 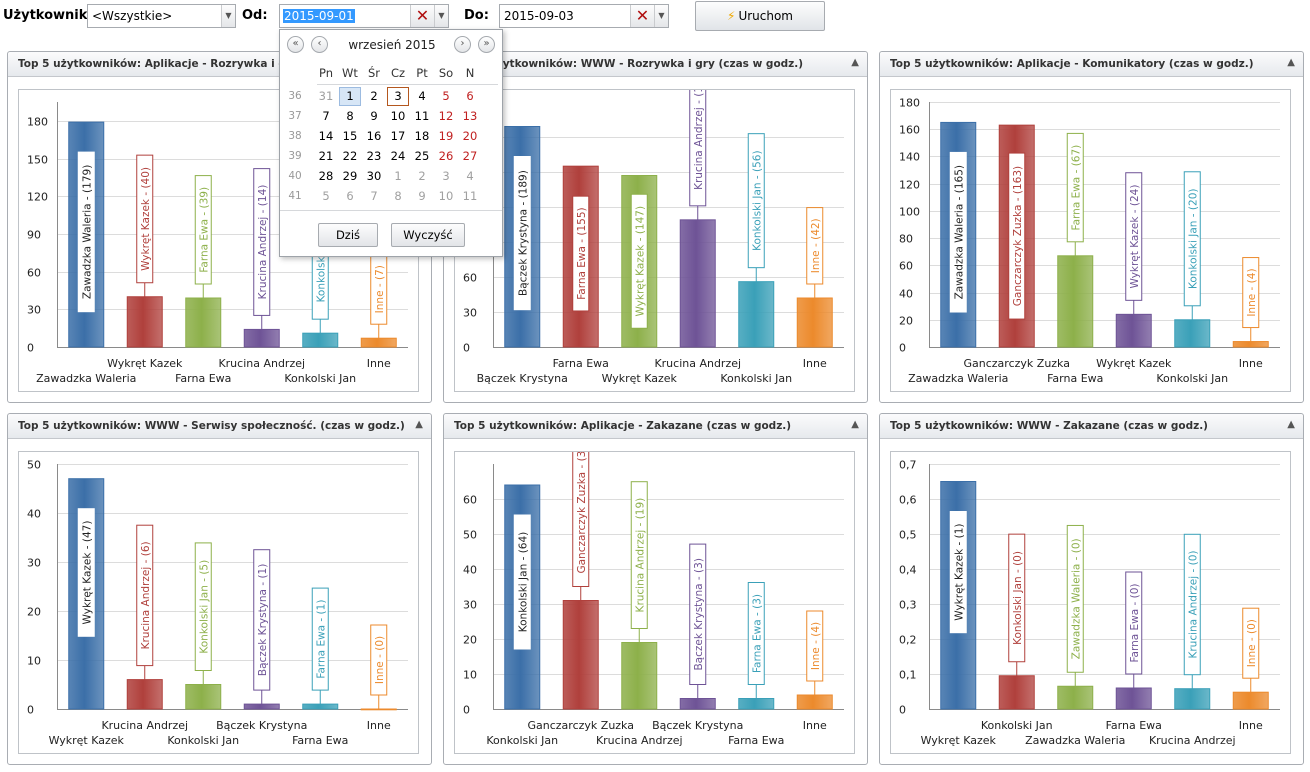 What do you see at coordinates (470, 116) in the screenshot?
I see `calendar-day: 13` at bounding box center [470, 116].